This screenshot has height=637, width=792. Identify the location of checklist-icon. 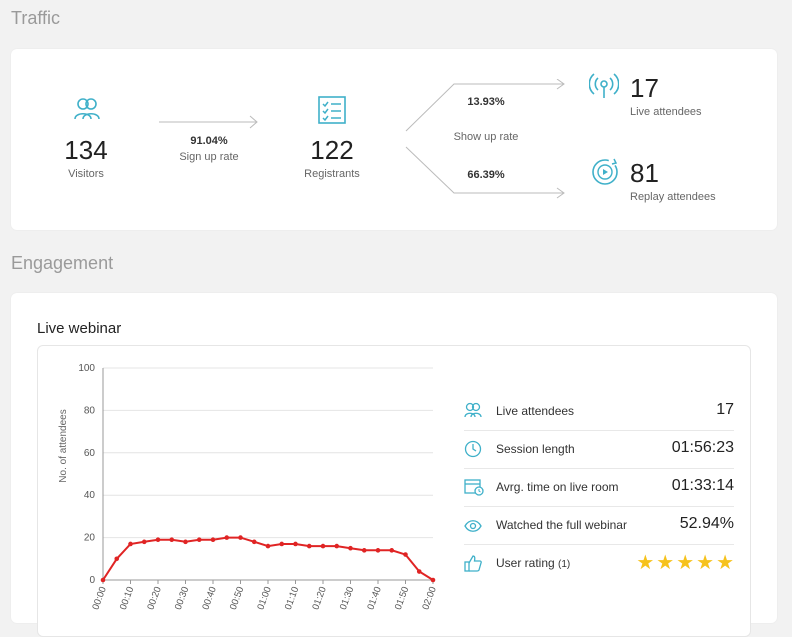
(332, 110).